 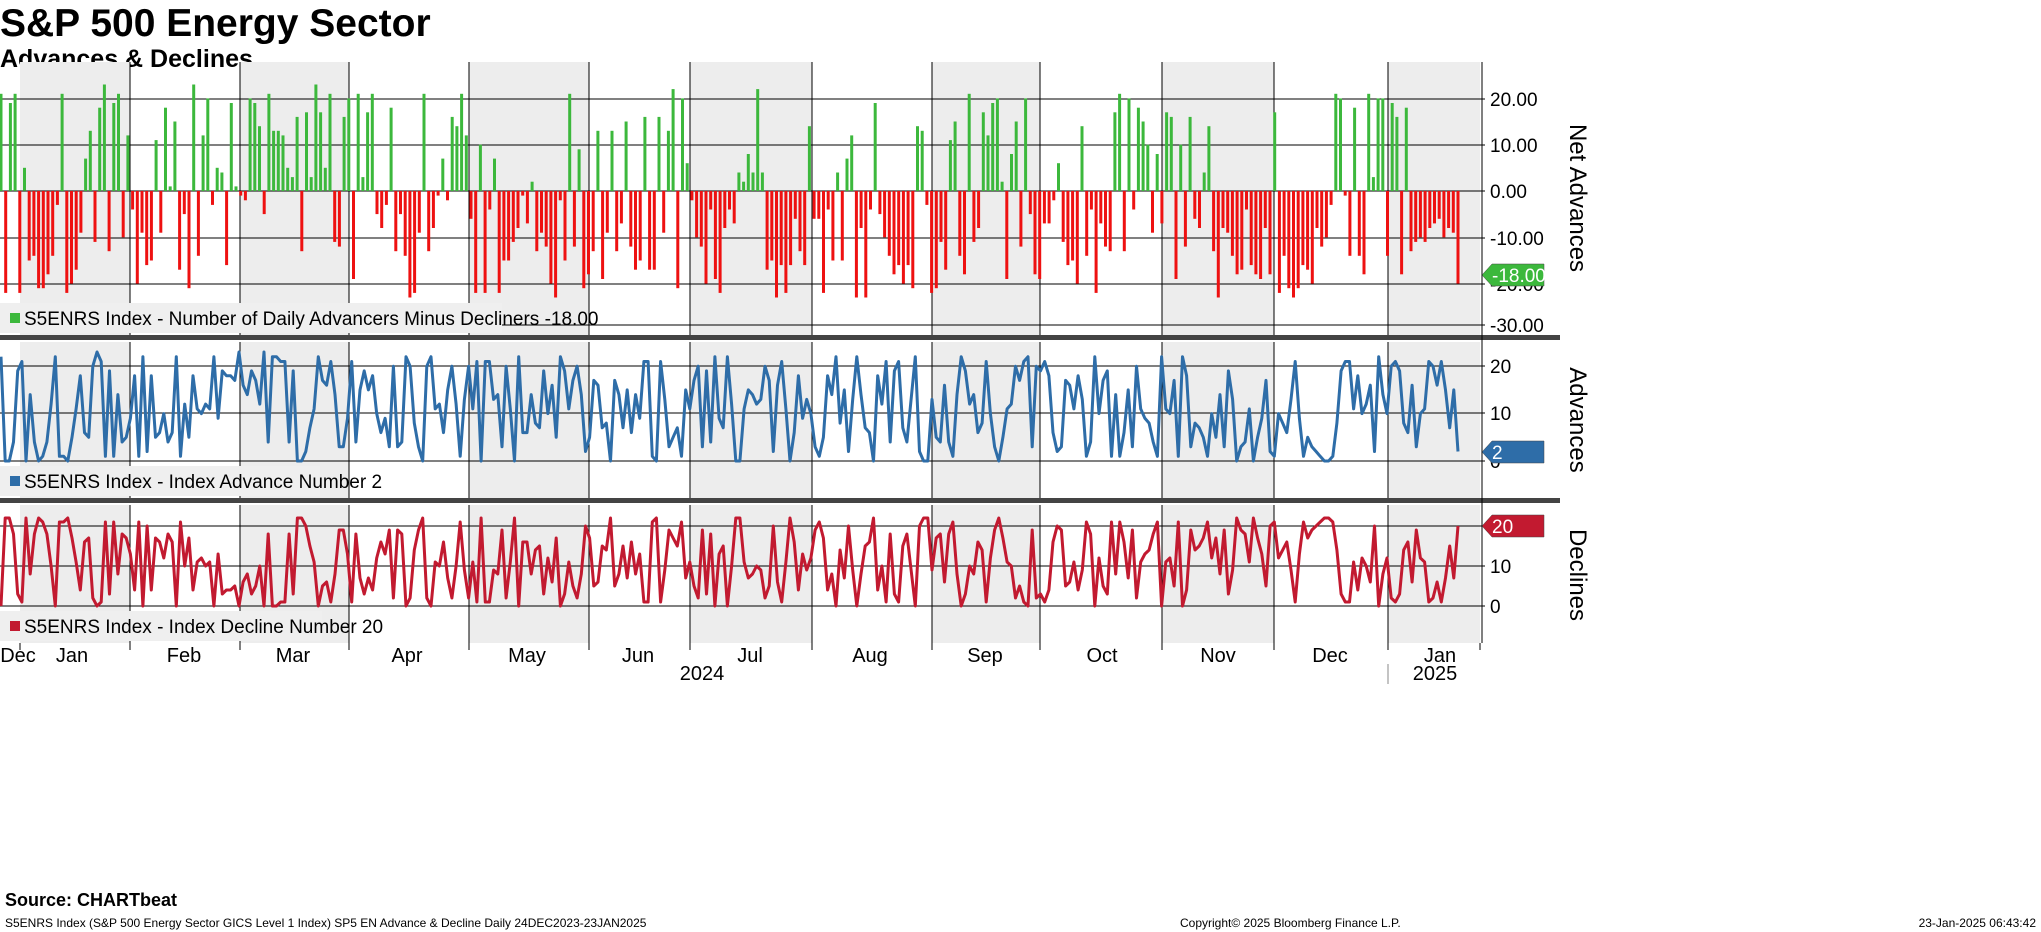 I want to click on month-band, so click(x=751, y=198).